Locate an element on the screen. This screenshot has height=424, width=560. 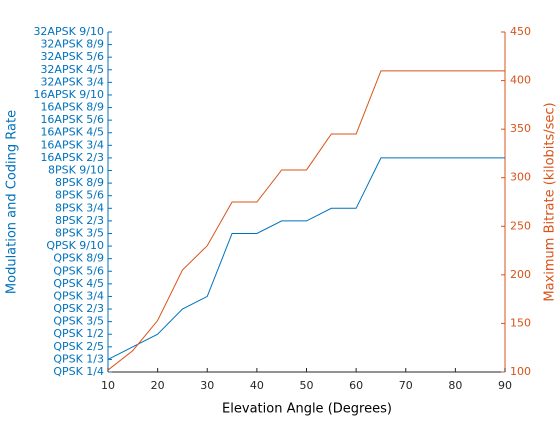
y-tick-label: QPSK 4/5 is located at coordinates (78, 283).